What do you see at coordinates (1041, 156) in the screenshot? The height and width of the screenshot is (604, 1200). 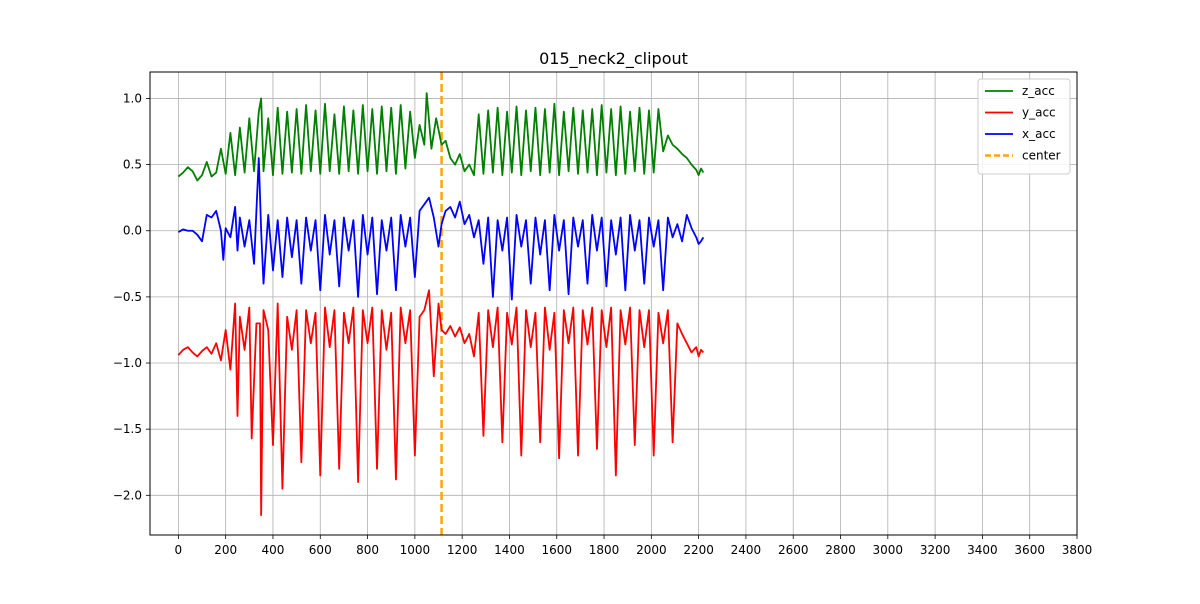 I see `legend-label: center` at bounding box center [1041, 156].